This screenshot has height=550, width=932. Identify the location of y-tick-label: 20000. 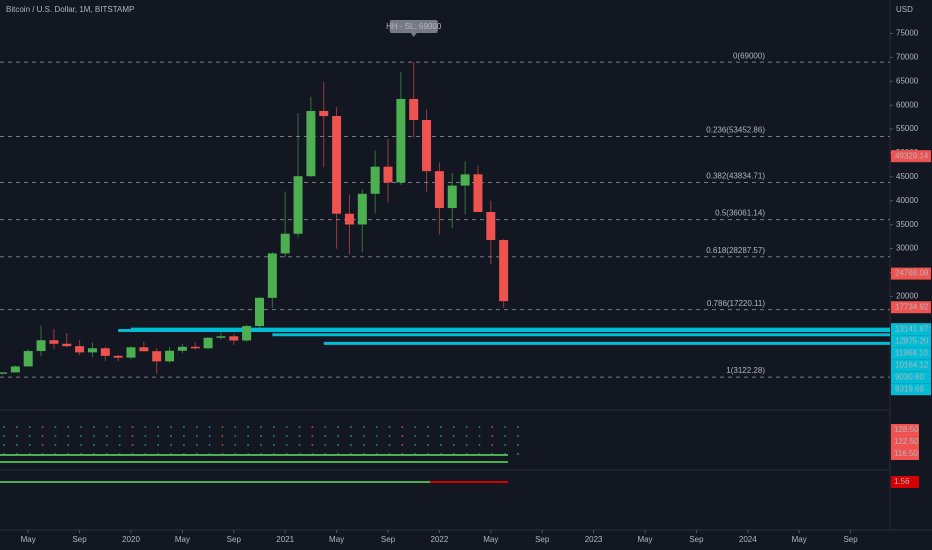
(907, 295).